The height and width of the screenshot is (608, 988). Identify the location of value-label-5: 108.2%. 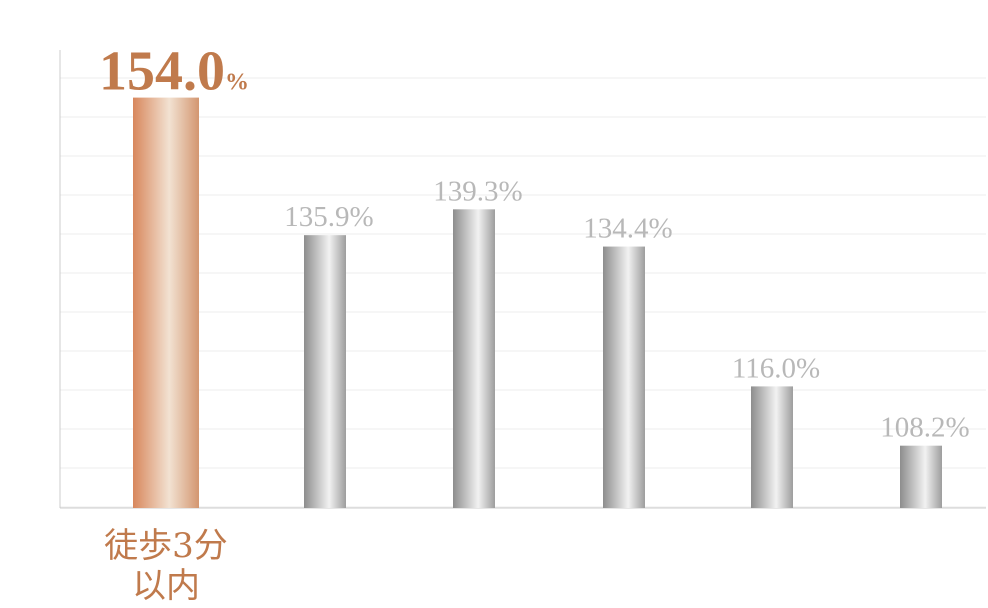
(924, 428).